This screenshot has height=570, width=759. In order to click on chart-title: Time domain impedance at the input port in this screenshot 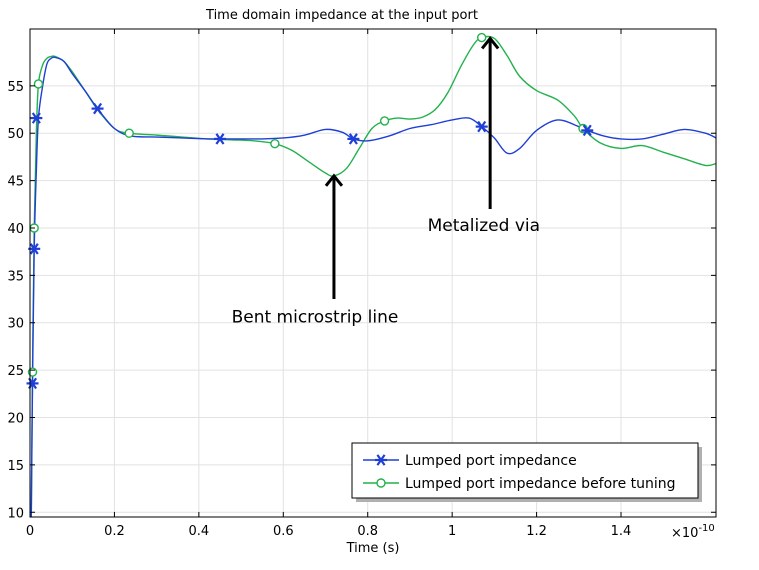, I will do `click(341, 15)`.